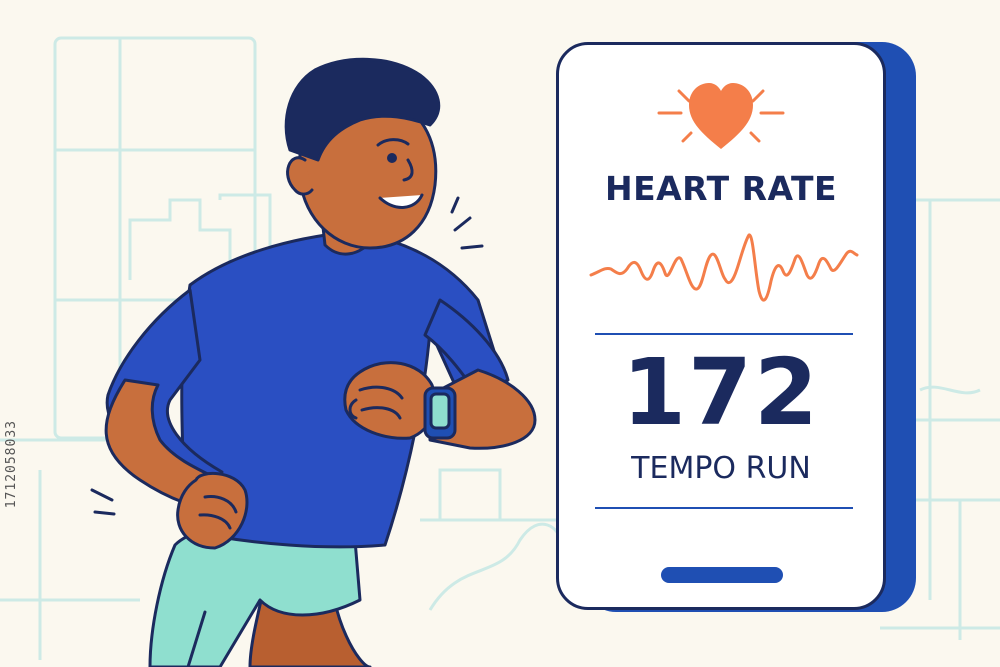  What do you see at coordinates (724, 267) in the screenshot?
I see `heartbeat-wave` at bounding box center [724, 267].